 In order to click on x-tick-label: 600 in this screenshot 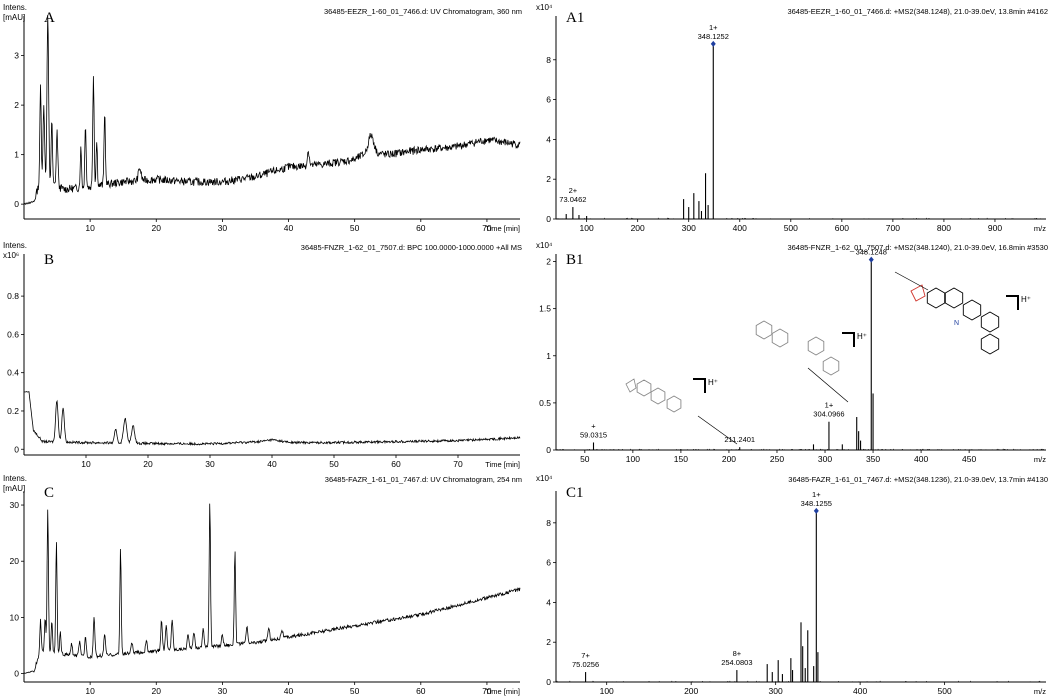, I will do `click(842, 228)`.